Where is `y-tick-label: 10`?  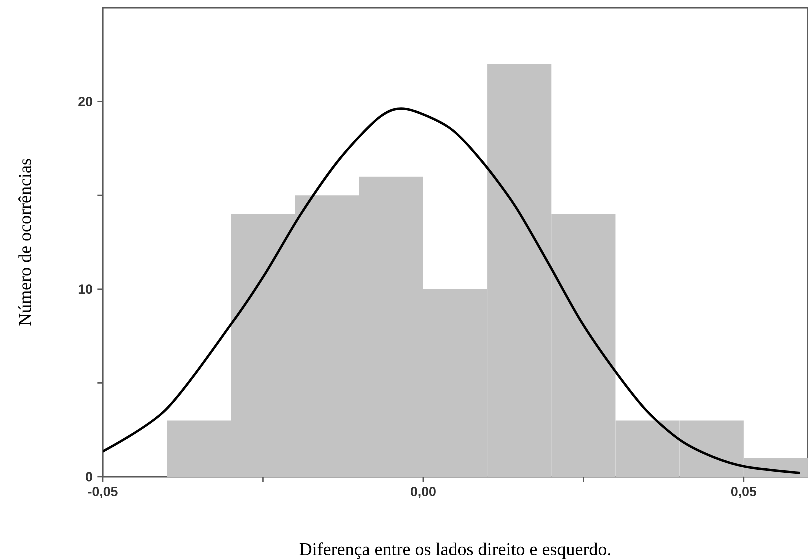 y-tick-label: 10 is located at coordinates (85, 289).